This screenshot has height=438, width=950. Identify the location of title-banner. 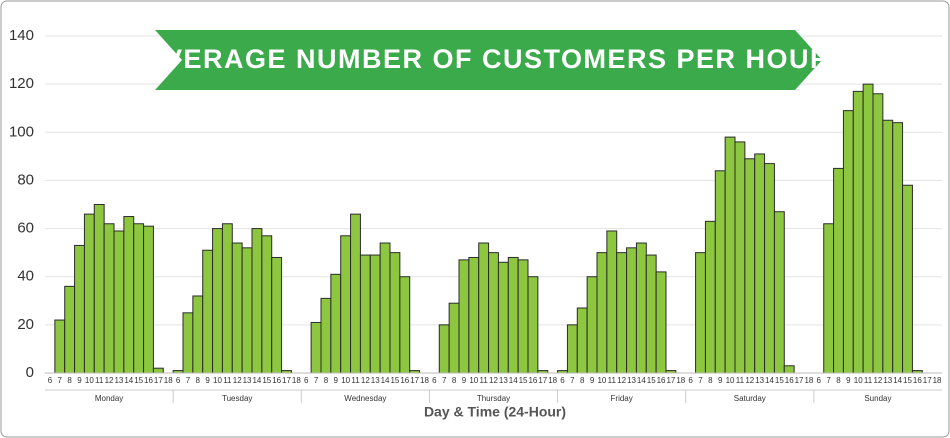
(488, 60).